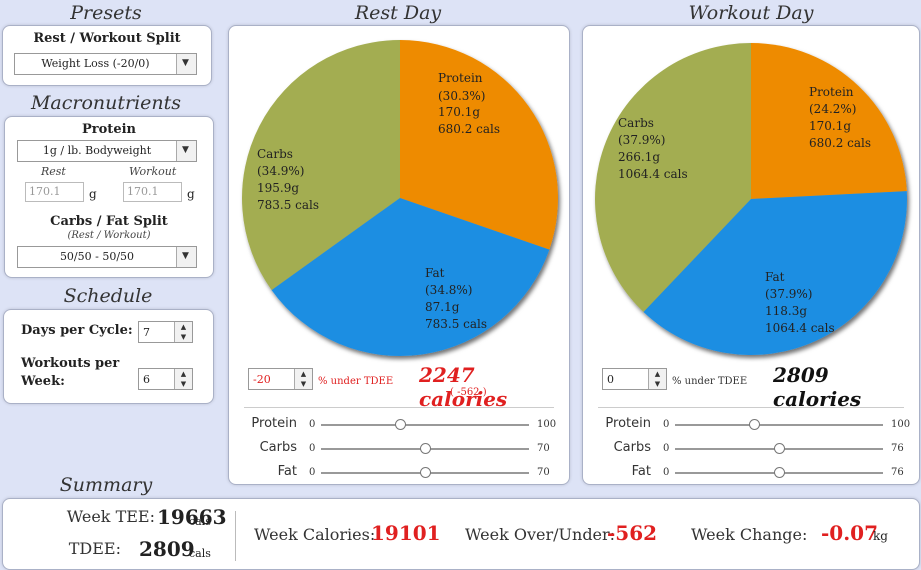 The width and height of the screenshot is (921, 570). I want to click on workout-fat-pct: (37.9%), so click(788, 294).